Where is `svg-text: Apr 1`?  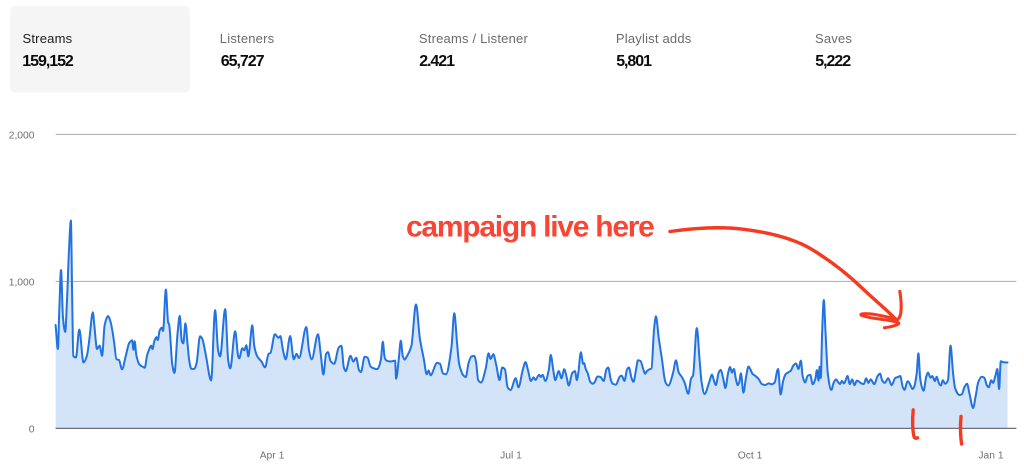 svg-text: Apr 1 is located at coordinates (272, 456).